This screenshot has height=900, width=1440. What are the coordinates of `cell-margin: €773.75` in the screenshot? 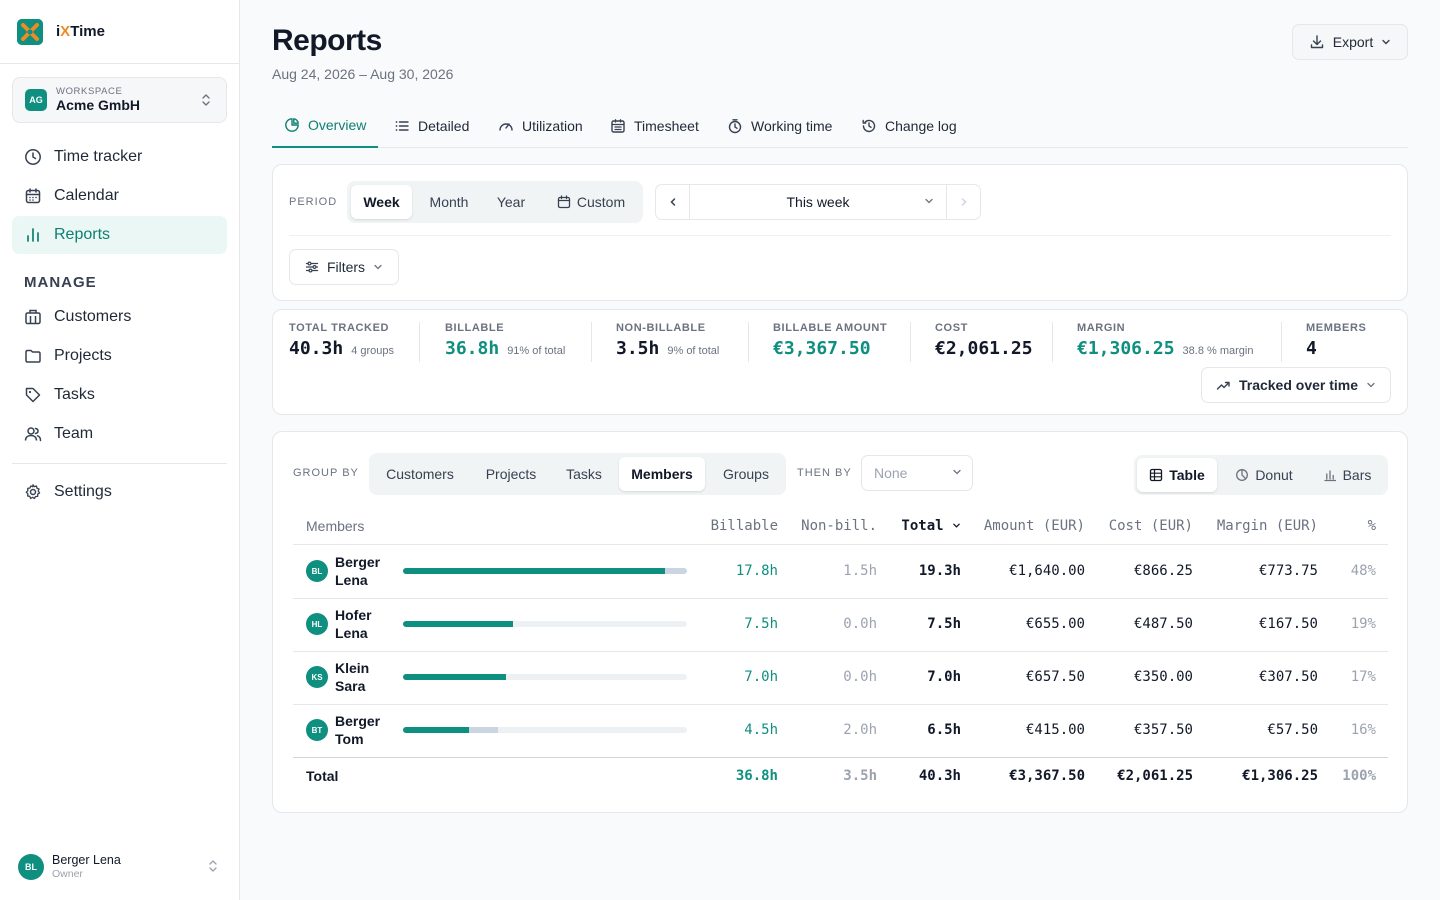 It's located at (1288, 571).